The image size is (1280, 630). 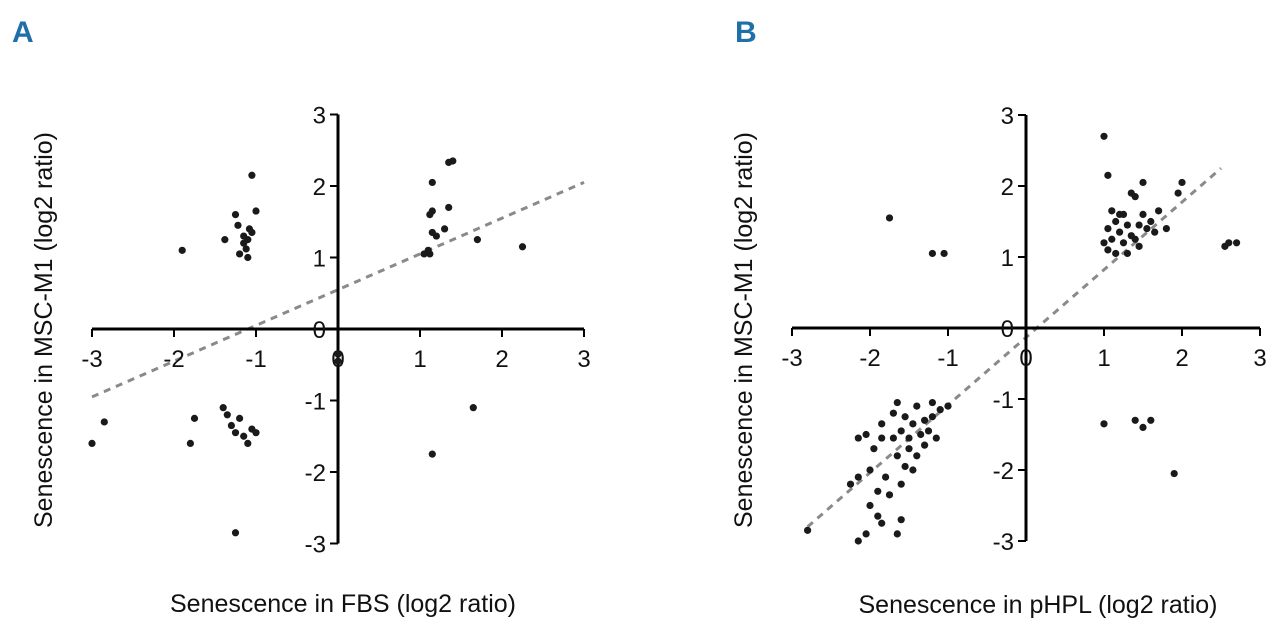 I want to click on y-tick-label: 2, so click(x=1007, y=187).